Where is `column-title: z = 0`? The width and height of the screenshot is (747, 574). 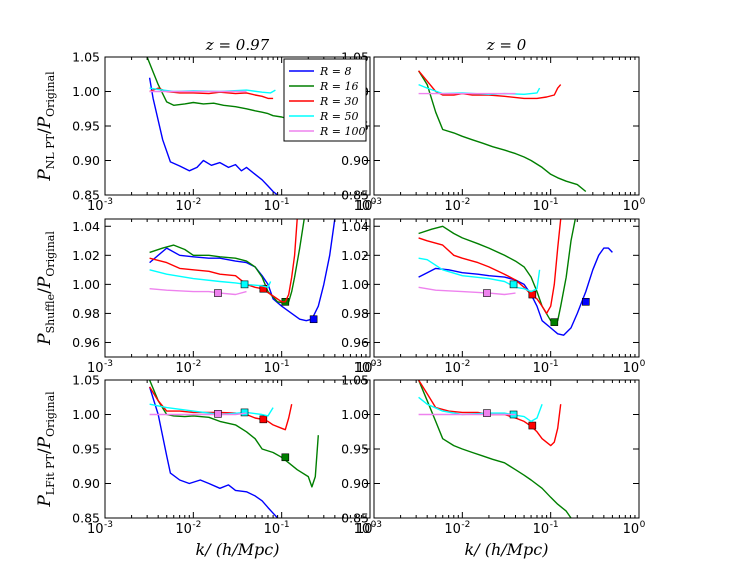 column-title: z = 0 is located at coordinates (506, 45).